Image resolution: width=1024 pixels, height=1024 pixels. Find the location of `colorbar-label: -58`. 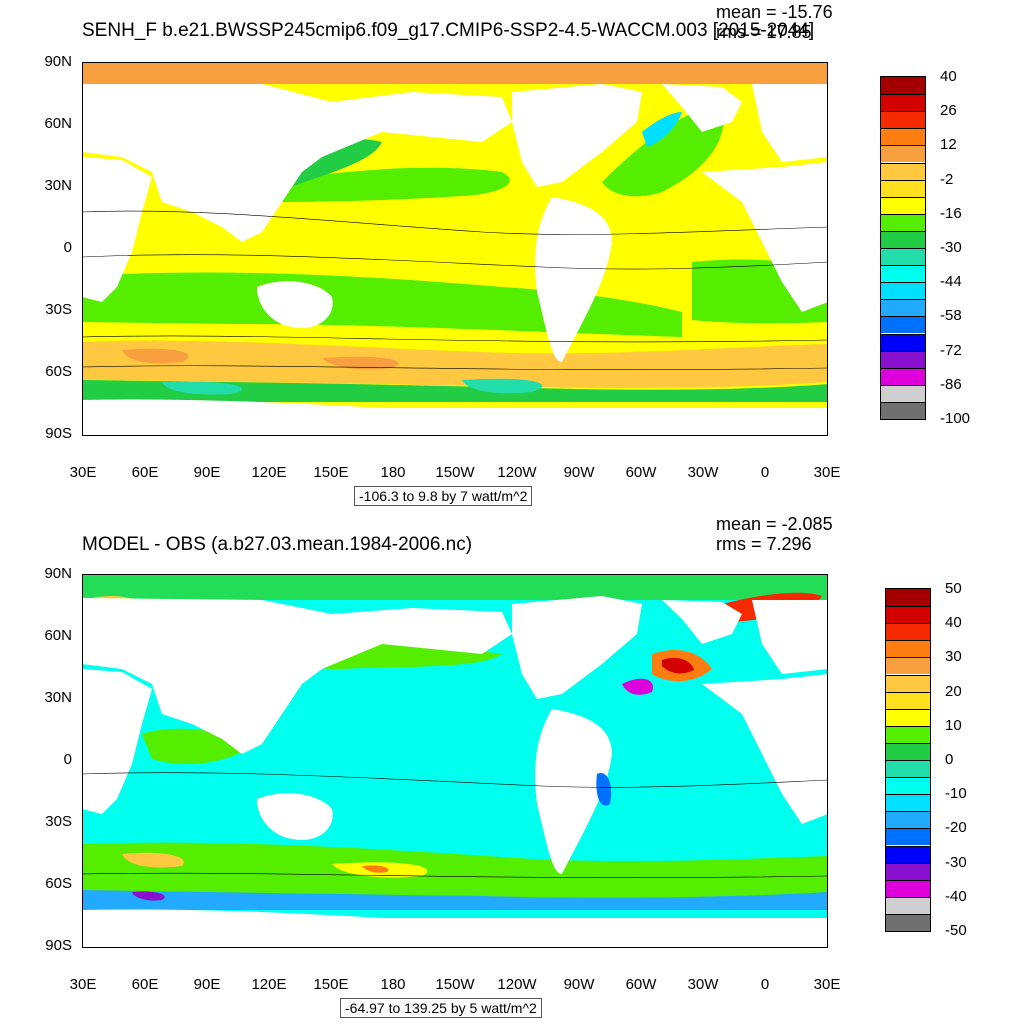

colorbar-label: -58 is located at coordinates (951, 316).